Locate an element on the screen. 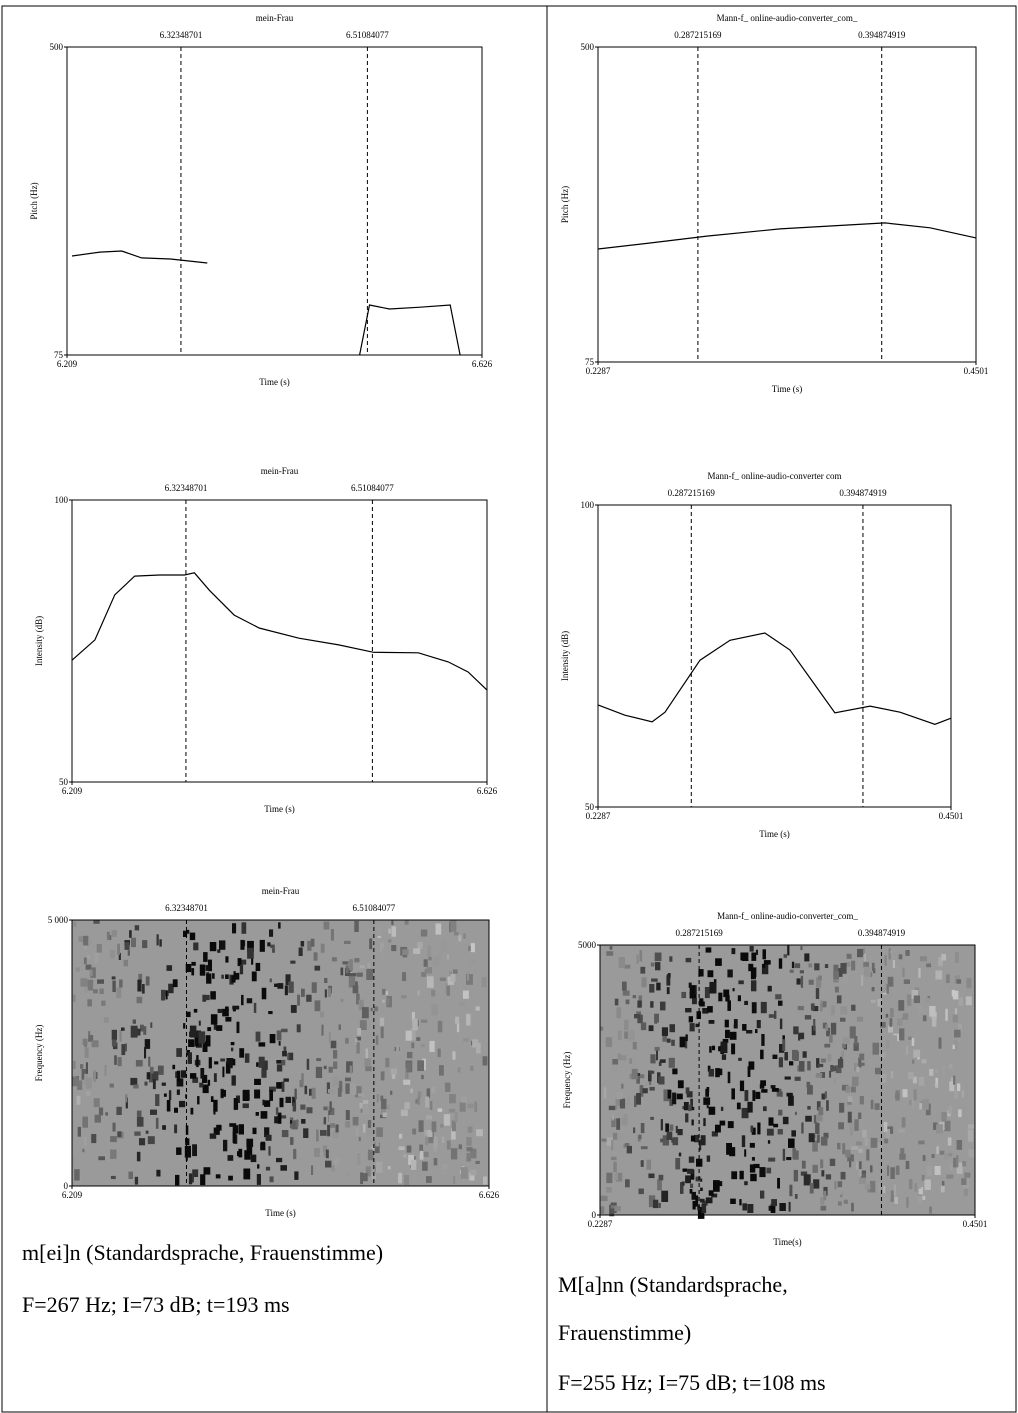 The image size is (1018, 1413). y-axis-label: Pitch (Hz) is located at coordinates (565, 204).